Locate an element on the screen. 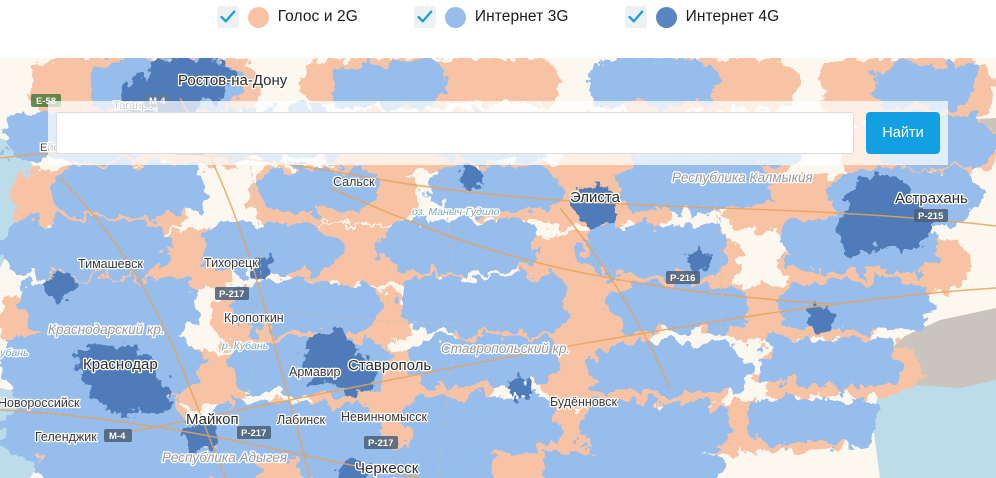 The width and height of the screenshot is (996, 478). checkbox-internet-3g is located at coordinates (424, 17).